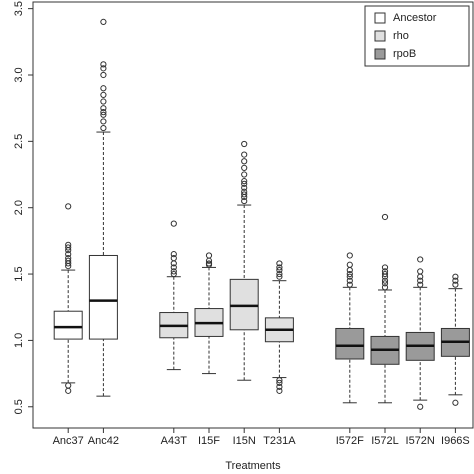 The image size is (474, 474). Describe the element at coordinates (19, 406) in the screenshot. I see `y-tick-label: 0.5` at that location.